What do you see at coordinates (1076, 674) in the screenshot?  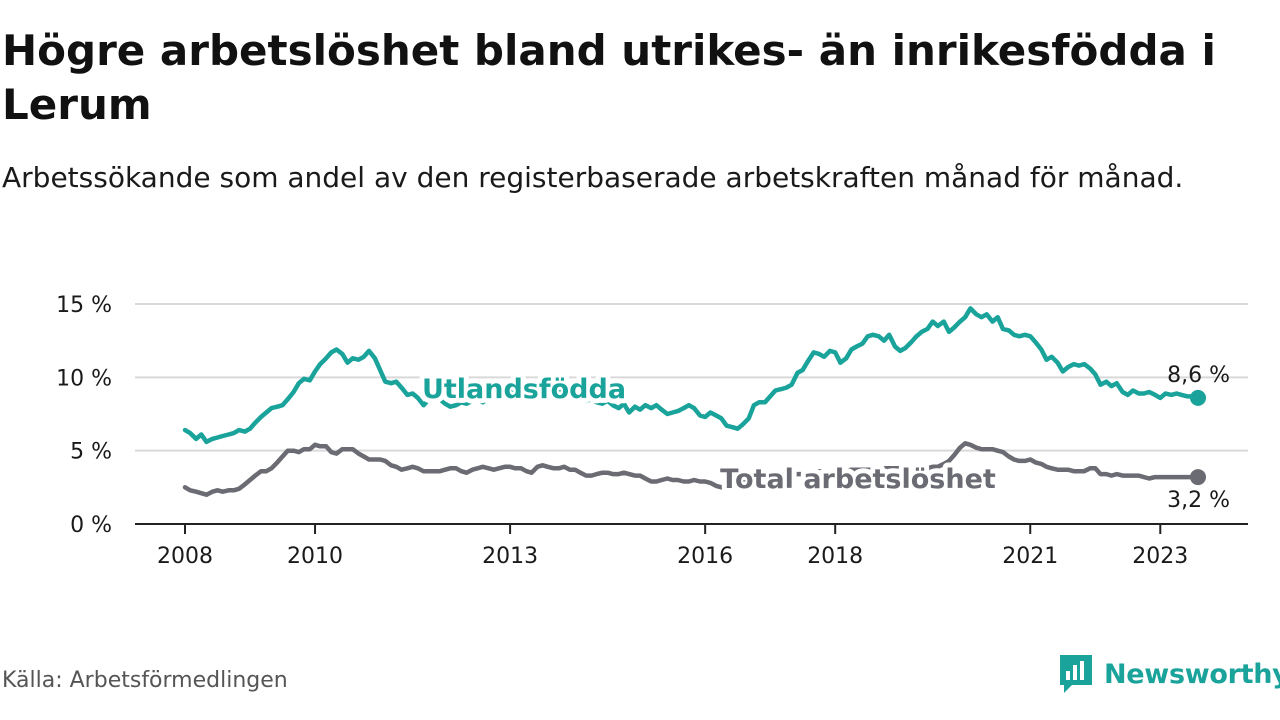 I see `newsworthy-logo-icon` at bounding box center [1076, 674].